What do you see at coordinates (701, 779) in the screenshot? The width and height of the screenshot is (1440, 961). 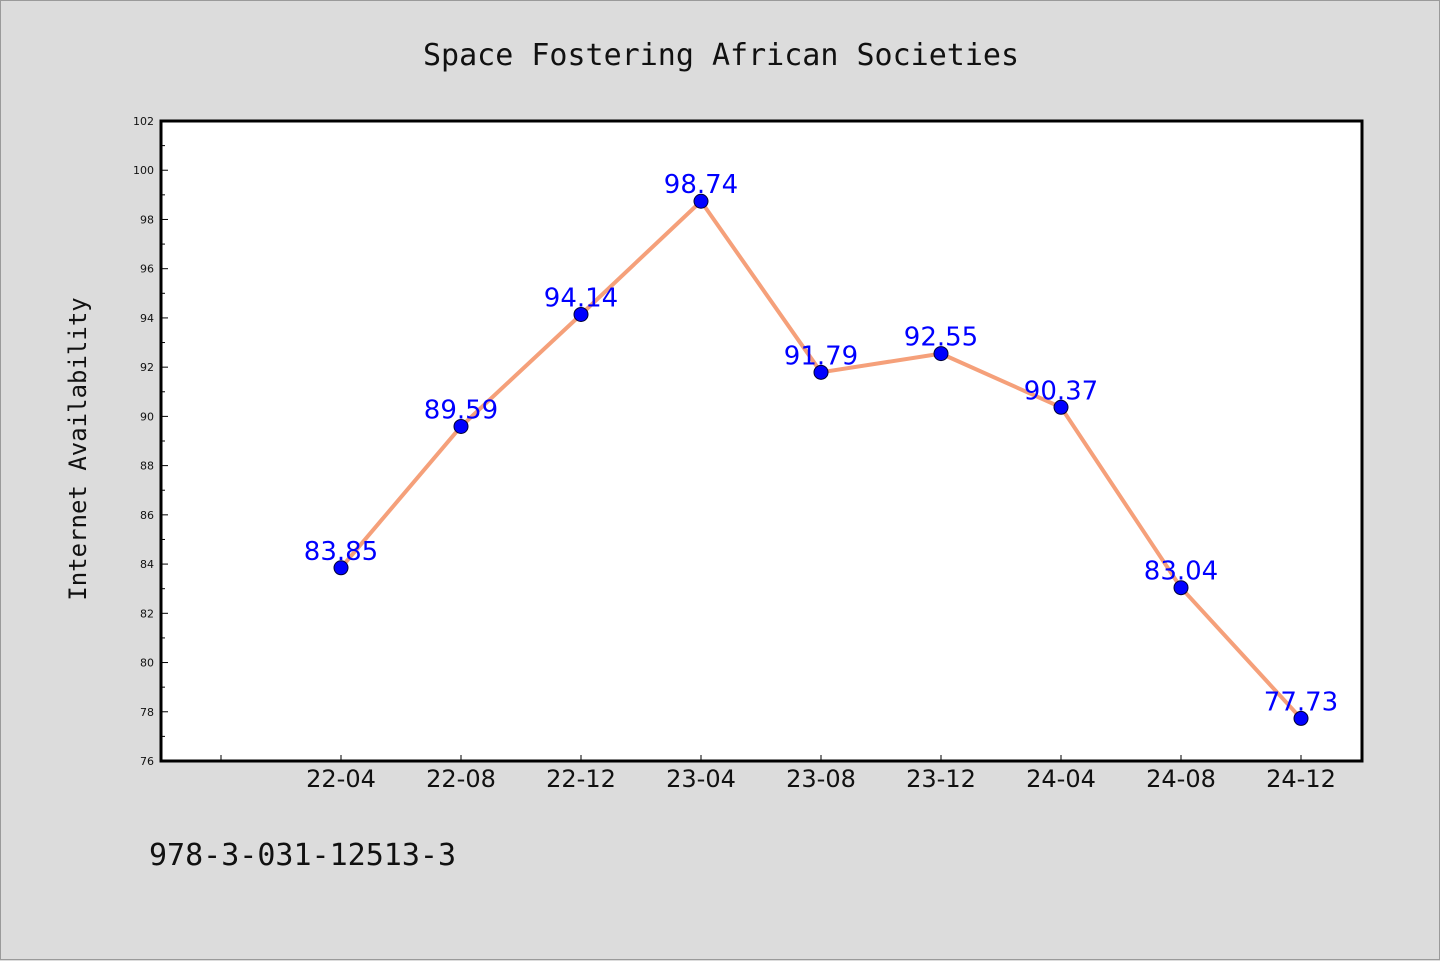 I see `x-tick-label: 23-04` at bounding box center [701, 779].